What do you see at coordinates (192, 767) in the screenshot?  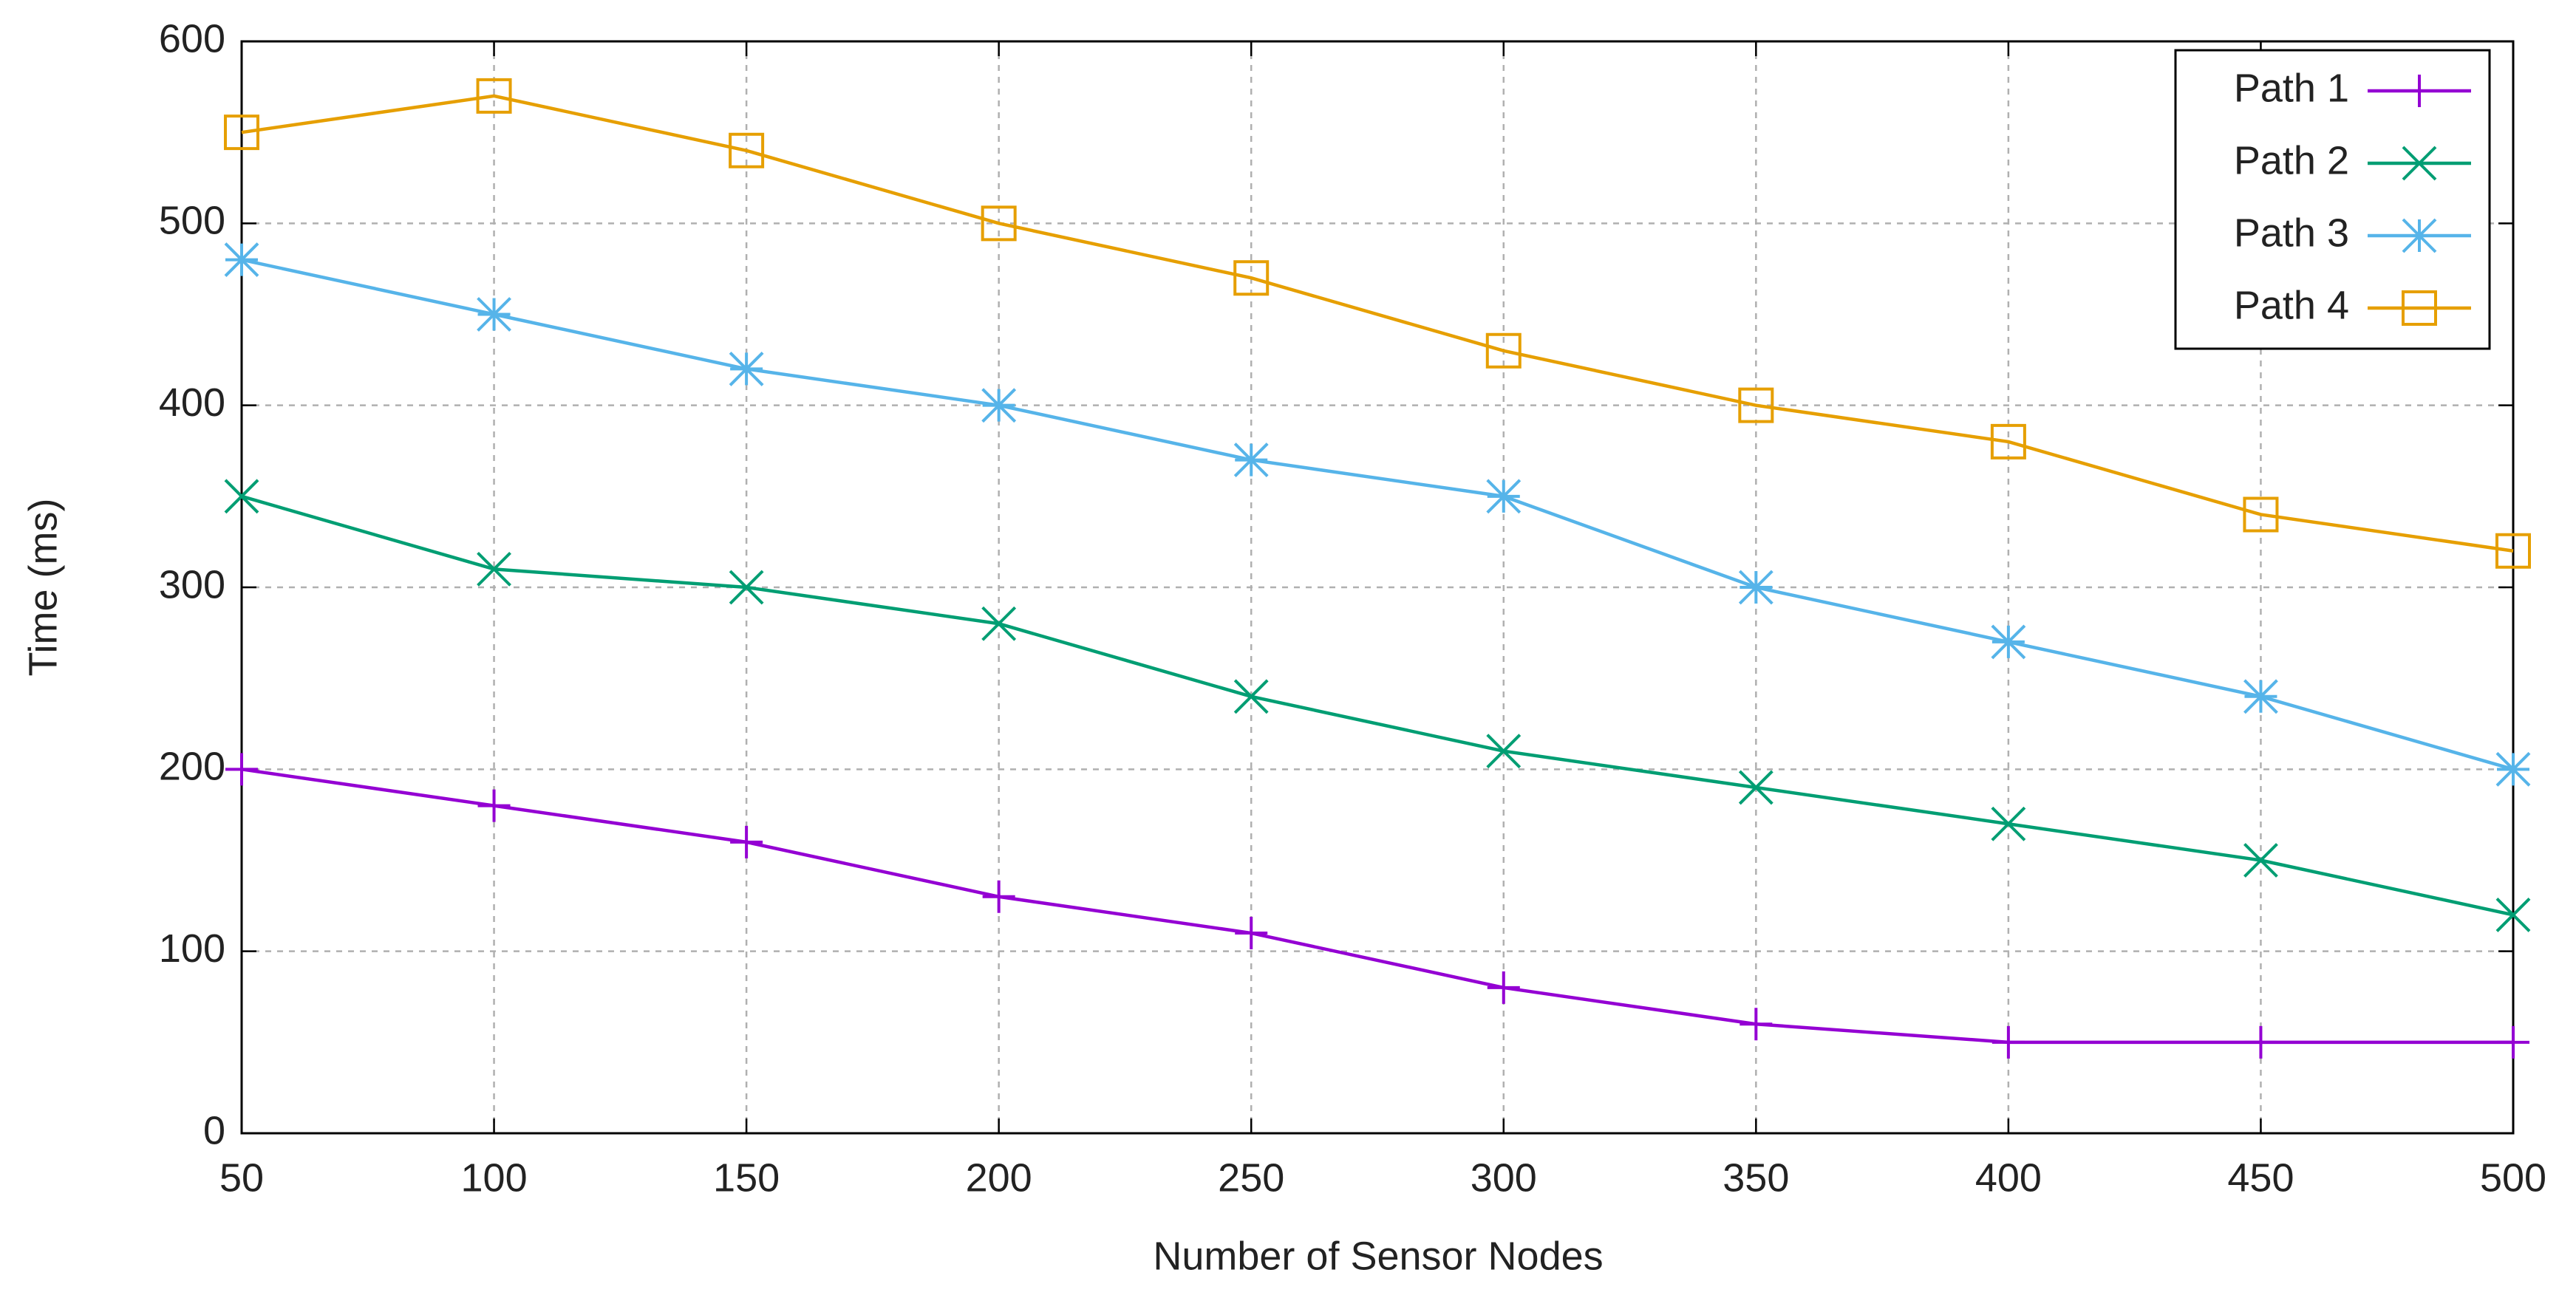 I see `y-tick-label: 200` at bounding box center [192, 767].